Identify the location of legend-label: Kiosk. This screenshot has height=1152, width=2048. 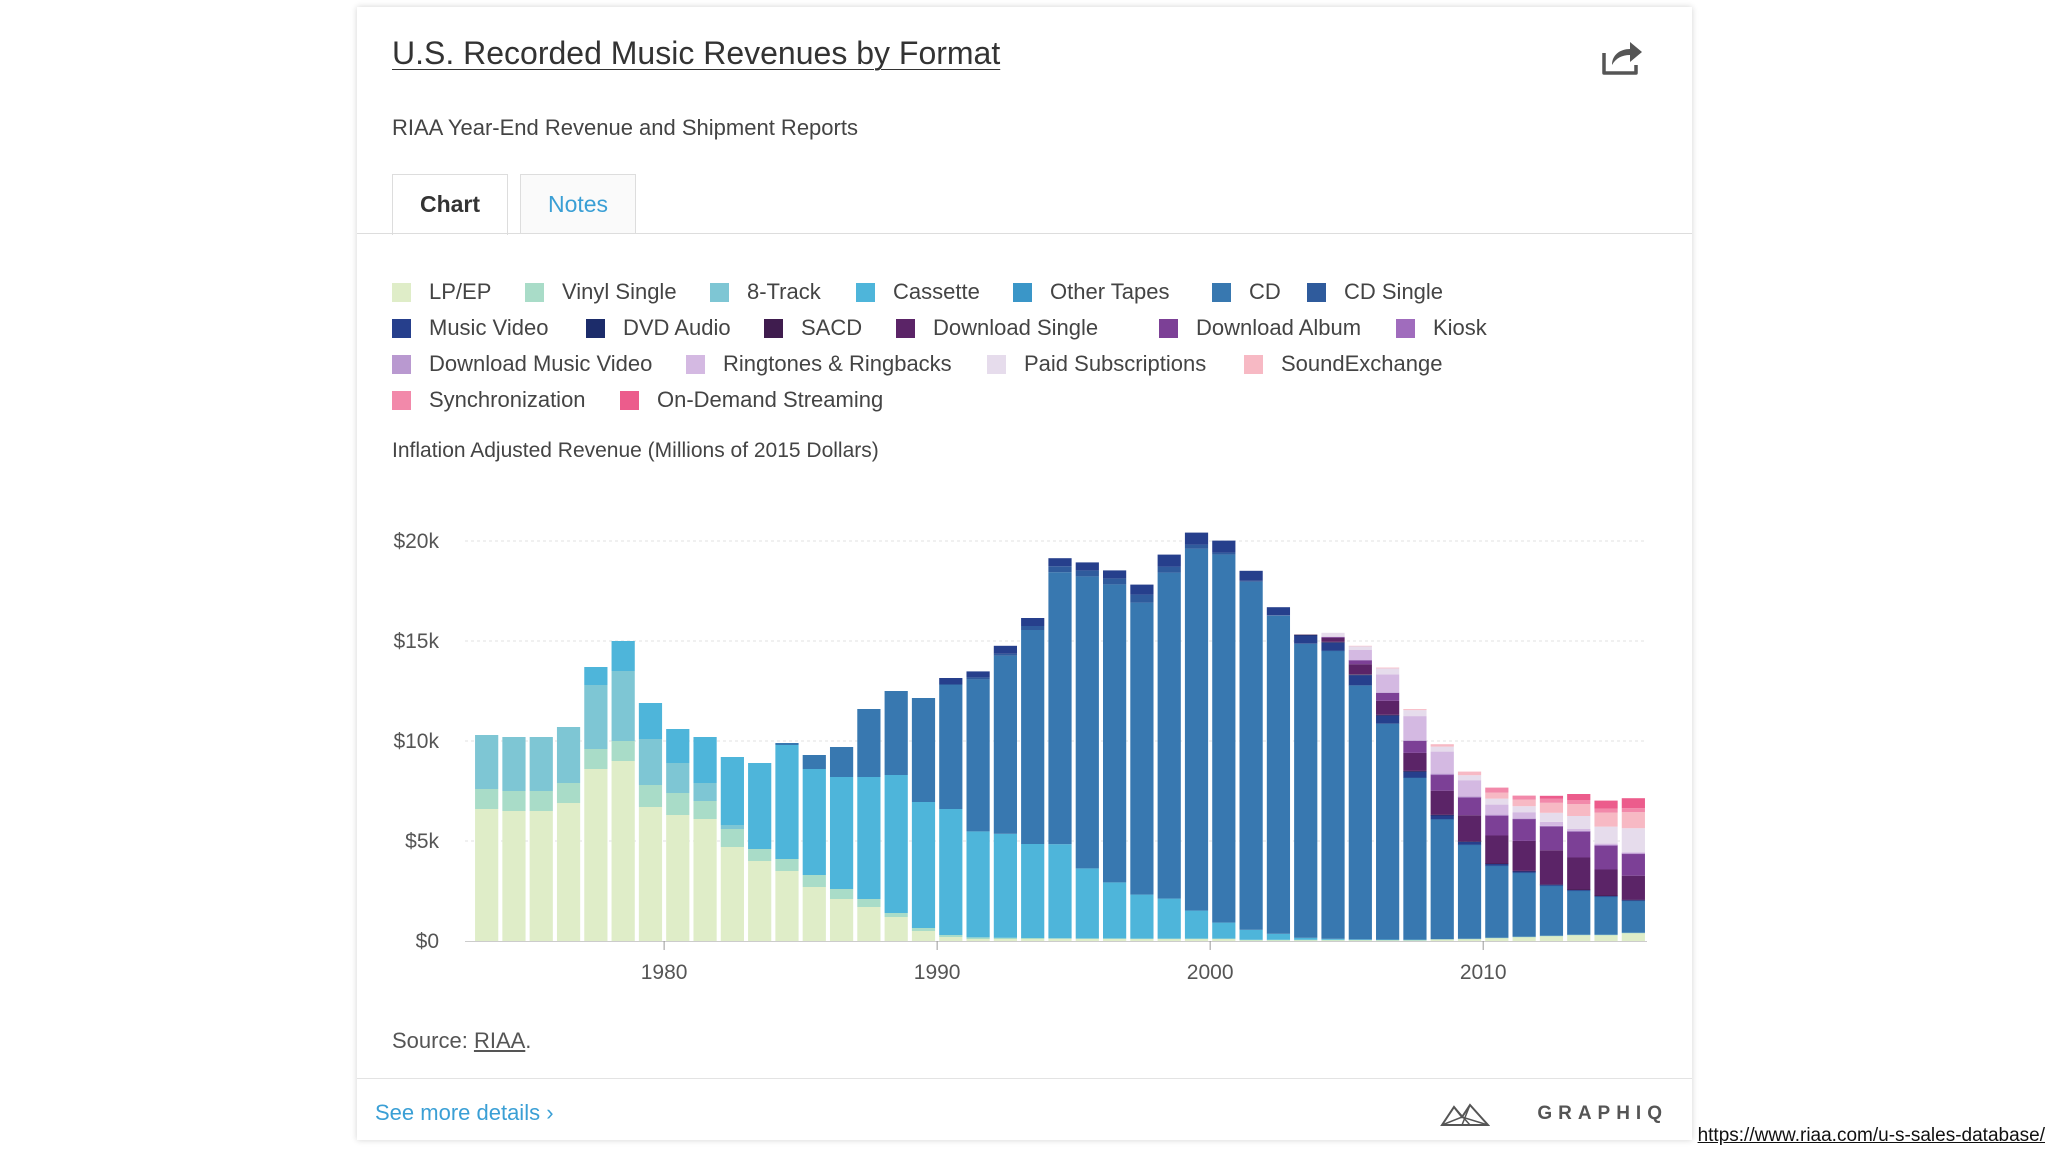
(1460, 327).